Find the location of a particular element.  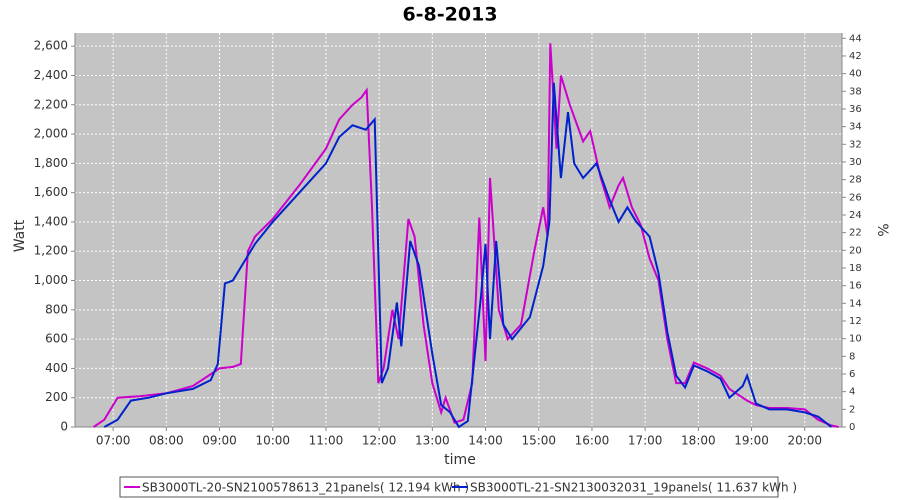

y2-tick-label: 38 is located at coordinates (855, 91).